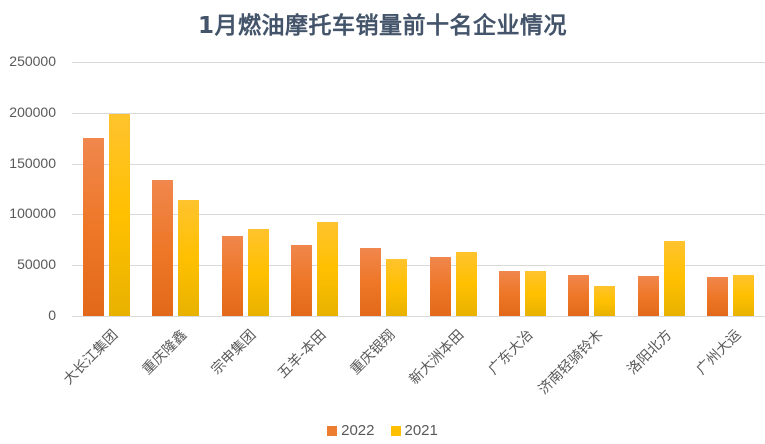 Image resolution: width=765 pixels, height=444 pixels. Describe the element at coordinates (382, 26) in the screenshot. I see `chart-title: 1月燃油摩托车销量前十名企业情况` at that location.